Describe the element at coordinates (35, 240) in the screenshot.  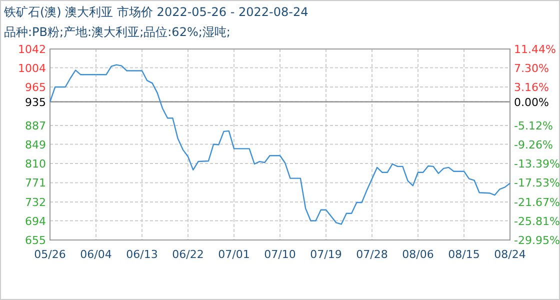
I see `y-tick-label: 655` at that location.